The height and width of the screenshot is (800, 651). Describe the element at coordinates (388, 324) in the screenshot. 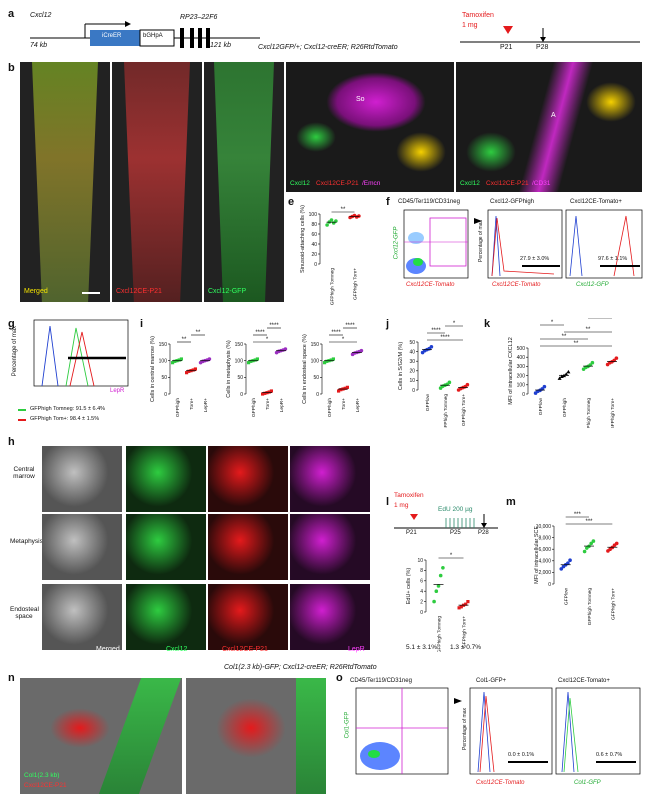

I see `panel-label-j: j` at that location.